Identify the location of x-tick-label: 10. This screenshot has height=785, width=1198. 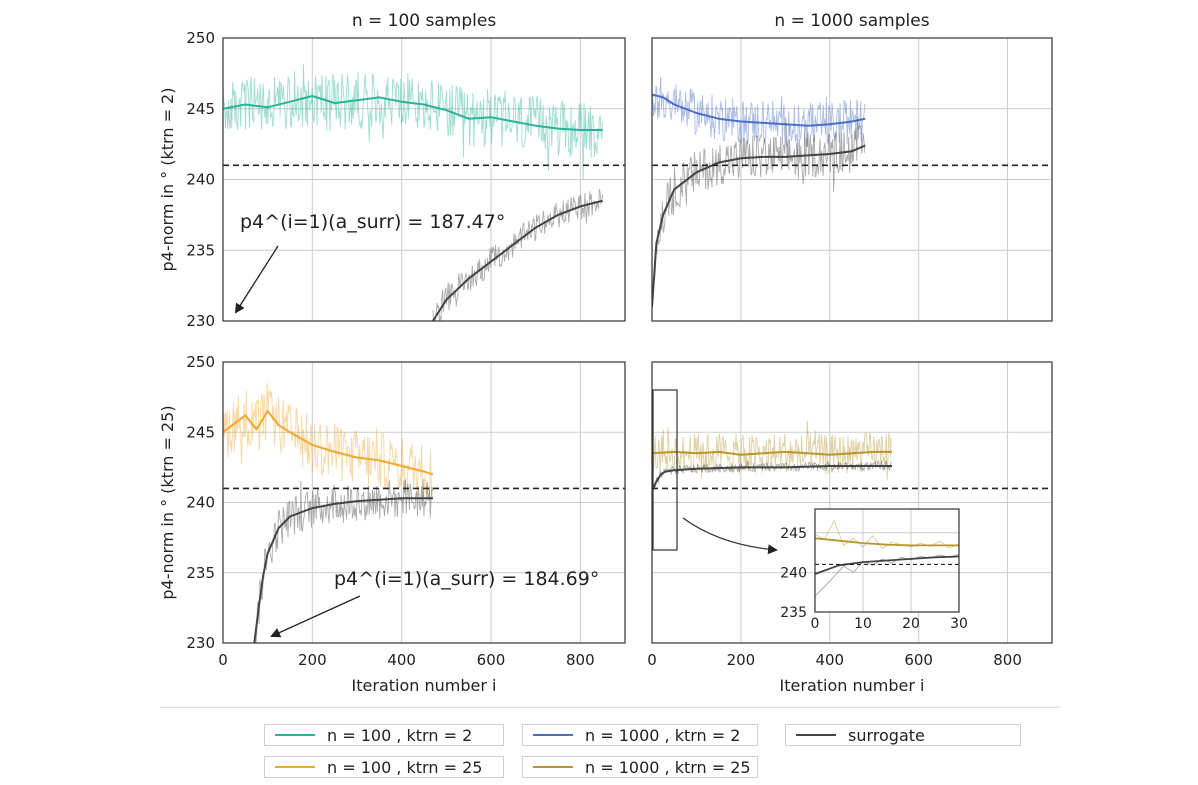
(863, 624).